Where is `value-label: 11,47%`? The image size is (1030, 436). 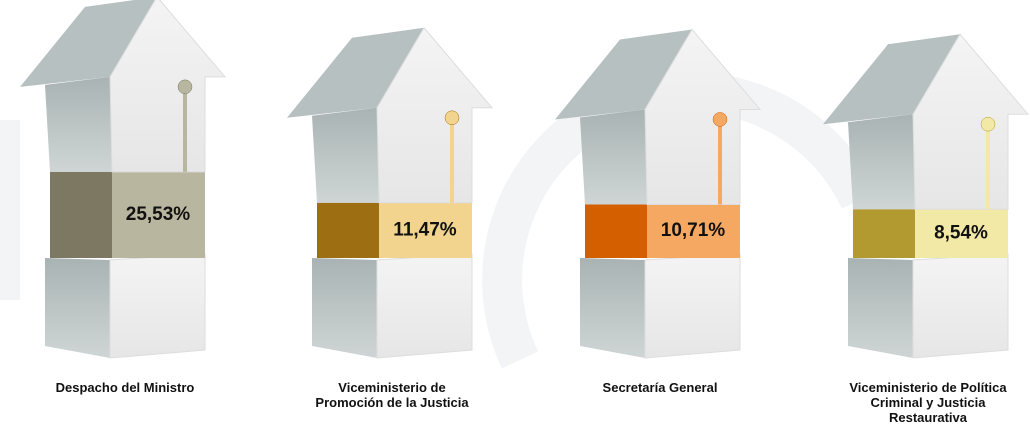
value-label: 11,47% is located at coordinates (424, 229).